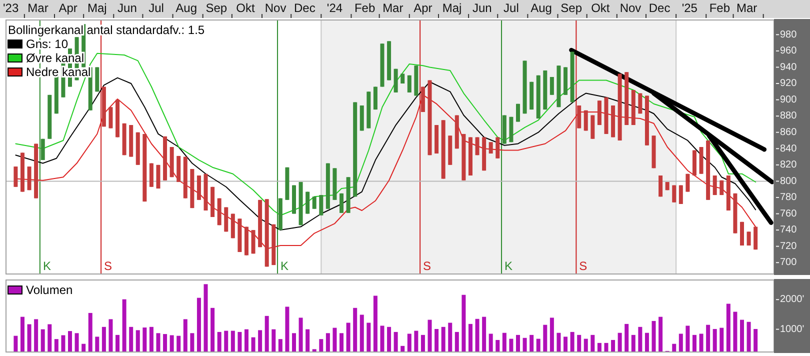  I want to click on y-tick-label: 760, so click(789, 214).